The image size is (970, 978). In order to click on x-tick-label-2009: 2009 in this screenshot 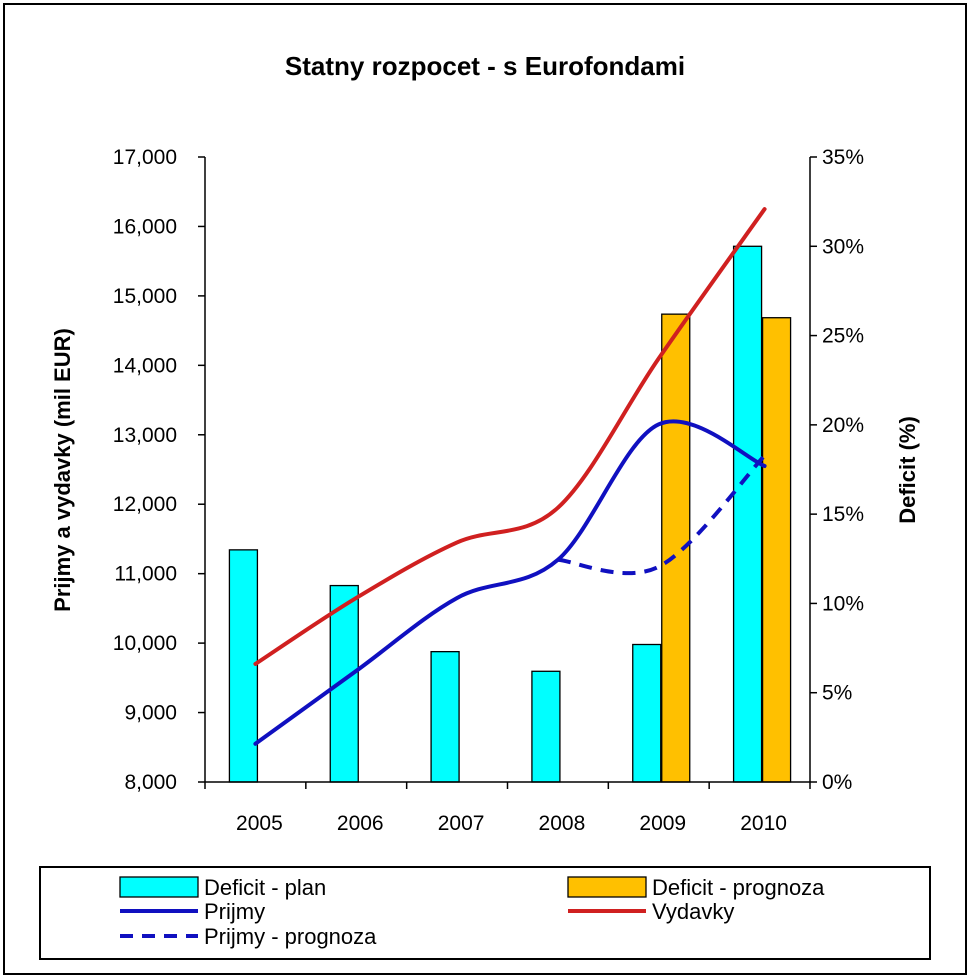, I will do `click(662, 823)`.